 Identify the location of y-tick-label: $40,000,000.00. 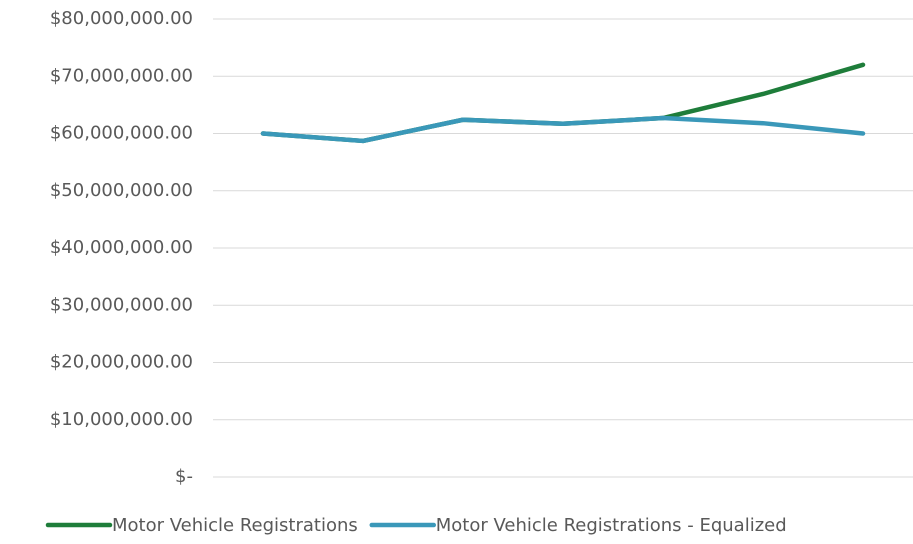
(121, 247).